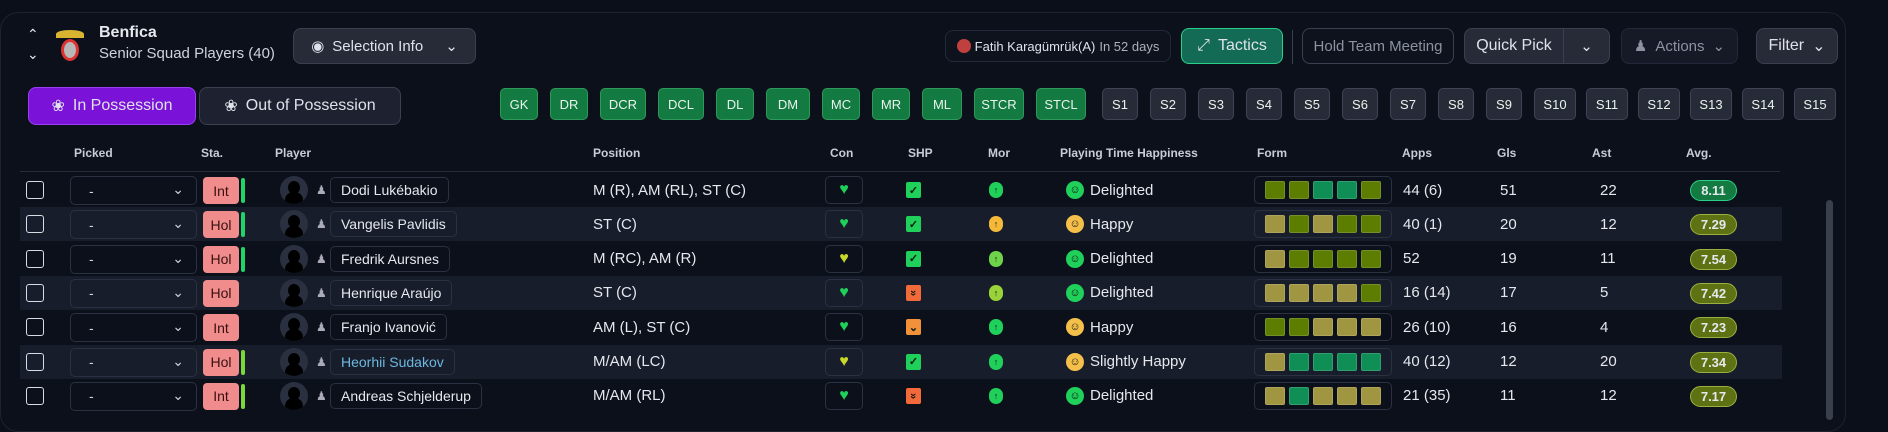 The width and height of the screenshot is (1888, 432). I want to click on player-name-link: Vangelis Pavlidis, so click(393, 224).